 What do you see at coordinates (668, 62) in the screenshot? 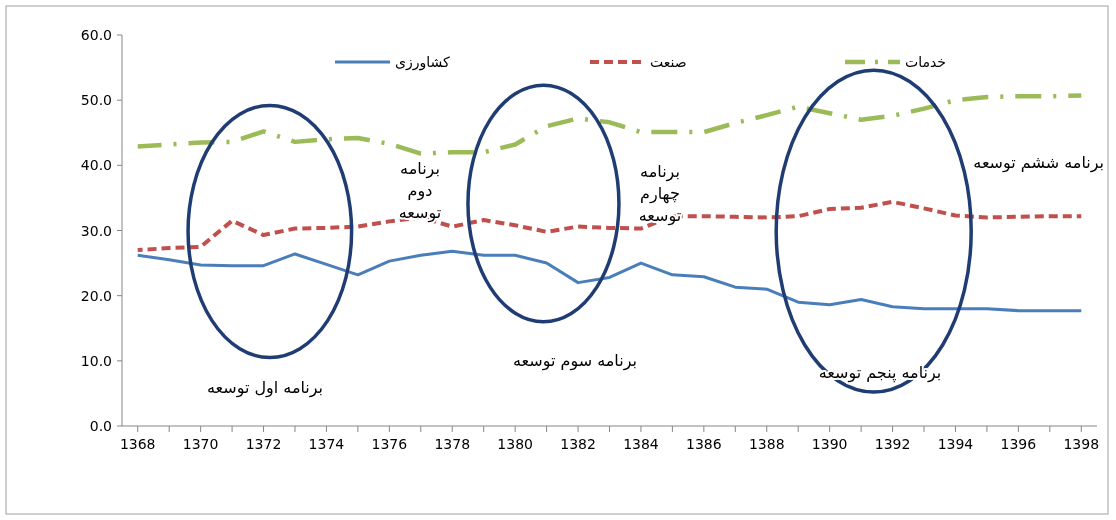
I see `legend-label: صنعت` at bounding box center [668, 62].